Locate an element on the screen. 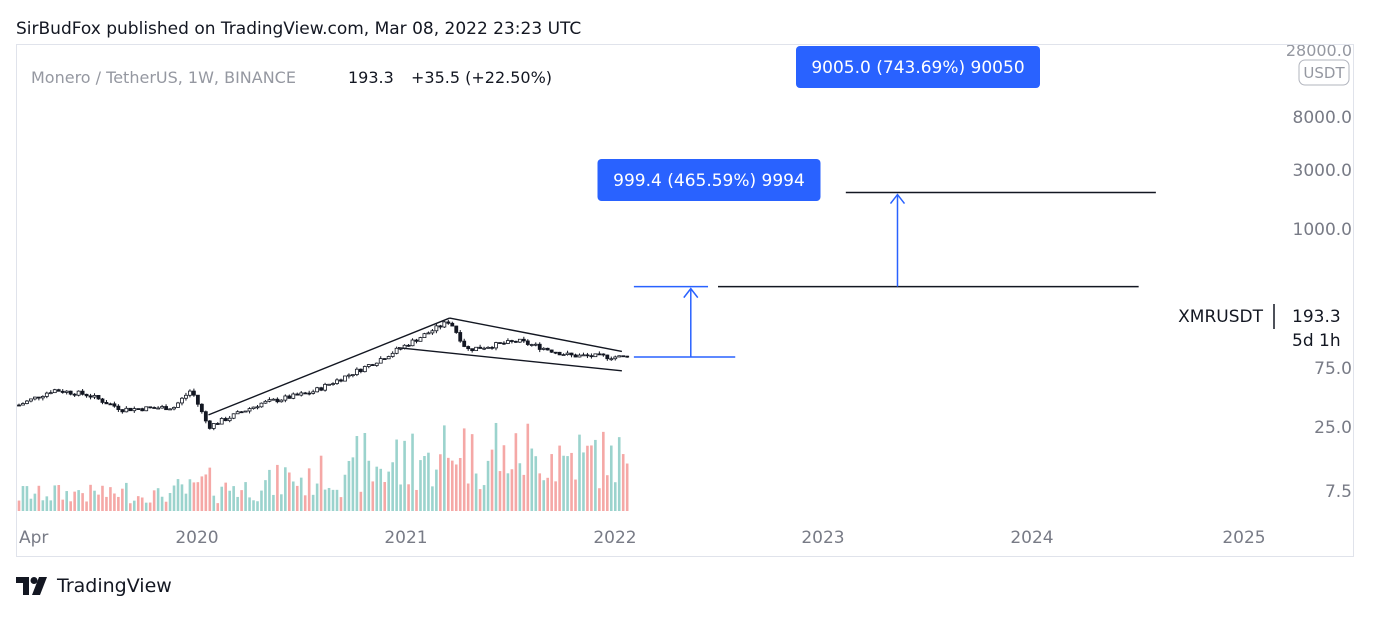  last-price-symbol: XMRUSDT is located at coordinates (1220, 317).